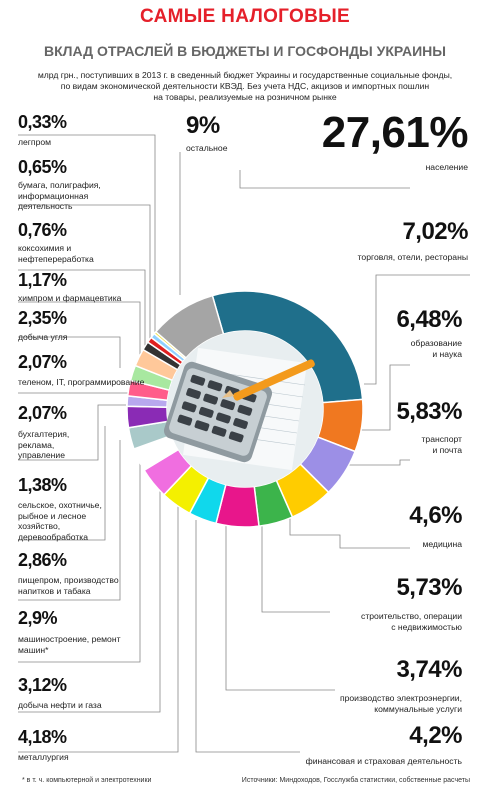  What do you see at coordinates (412, 257) in the screenshot?
I see `label-name: торговля, отели, рестораны` at bounding box center [412, 257].